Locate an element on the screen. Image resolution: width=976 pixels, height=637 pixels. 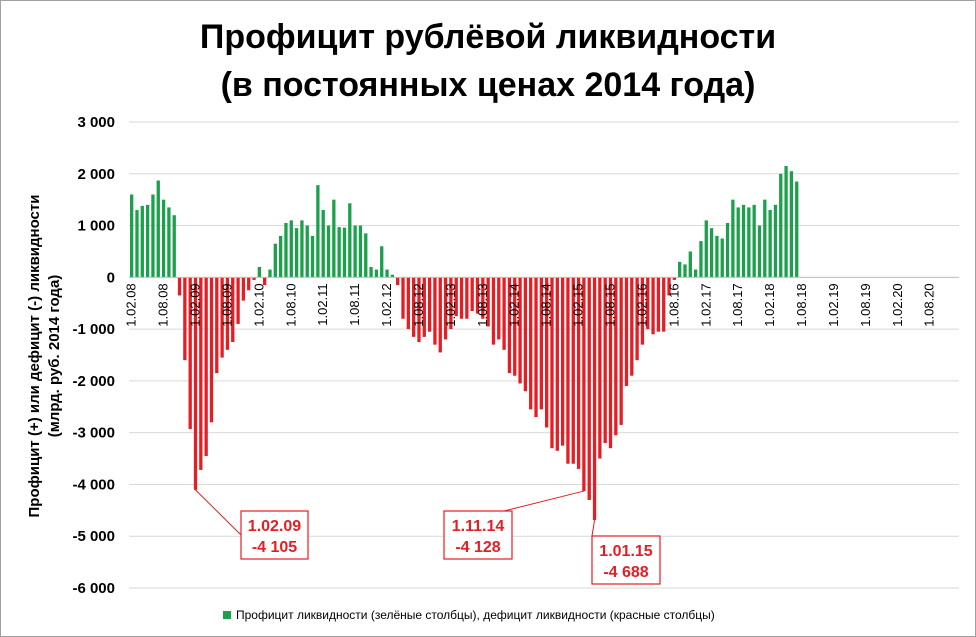
x-tick-label: 1.02.16 is located at coordinates (641, 304).